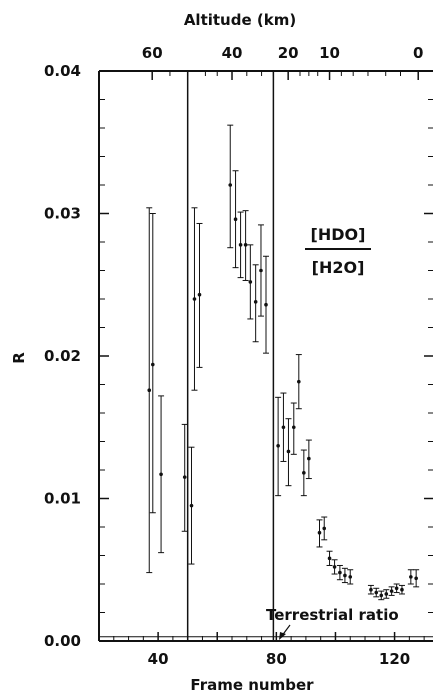  Describe the element at coordinates (338, 251) in the screenshot. I see `ratio-fraction: [HDO] [H2O]` at that location.